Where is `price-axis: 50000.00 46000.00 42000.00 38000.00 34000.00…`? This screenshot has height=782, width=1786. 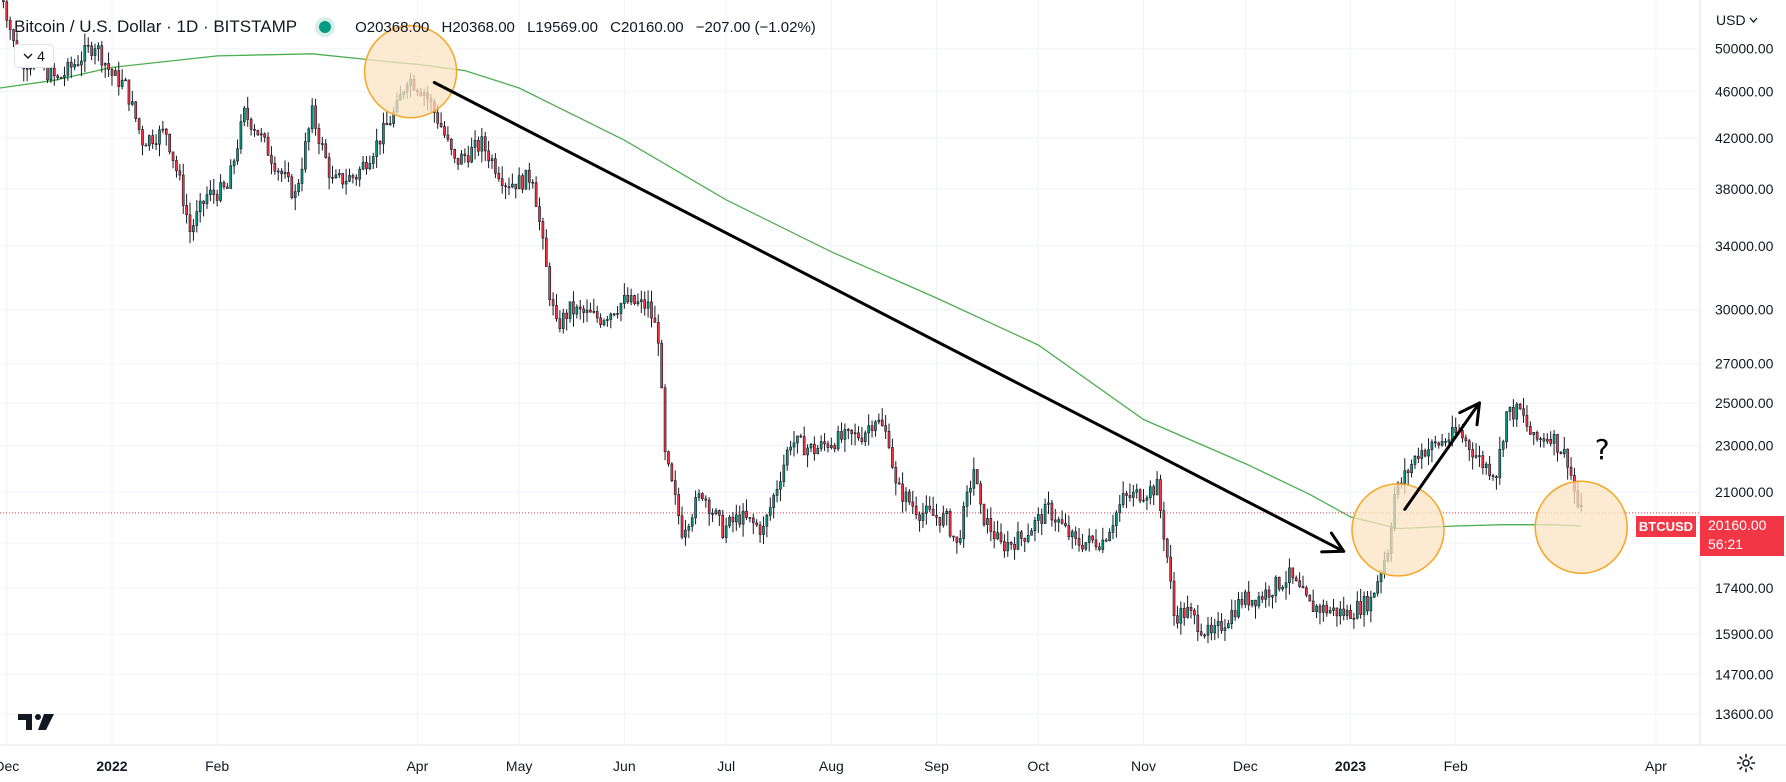
price-axis: 50000.00 46000.00 42000.00 38000.00 34000.00… is located at coordinates (1744, 381).